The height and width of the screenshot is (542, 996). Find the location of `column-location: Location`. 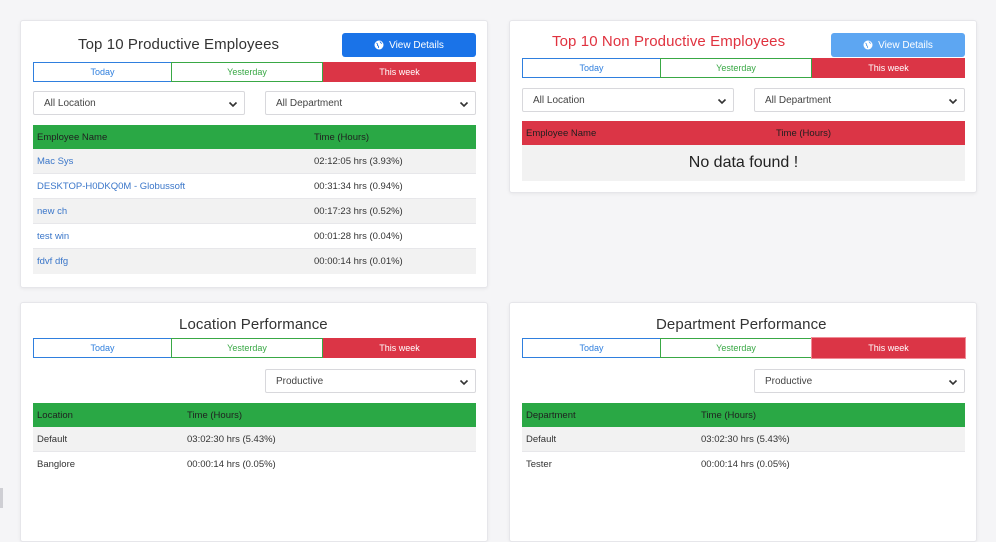

column-location: Location is located at coordinates (55, 415).